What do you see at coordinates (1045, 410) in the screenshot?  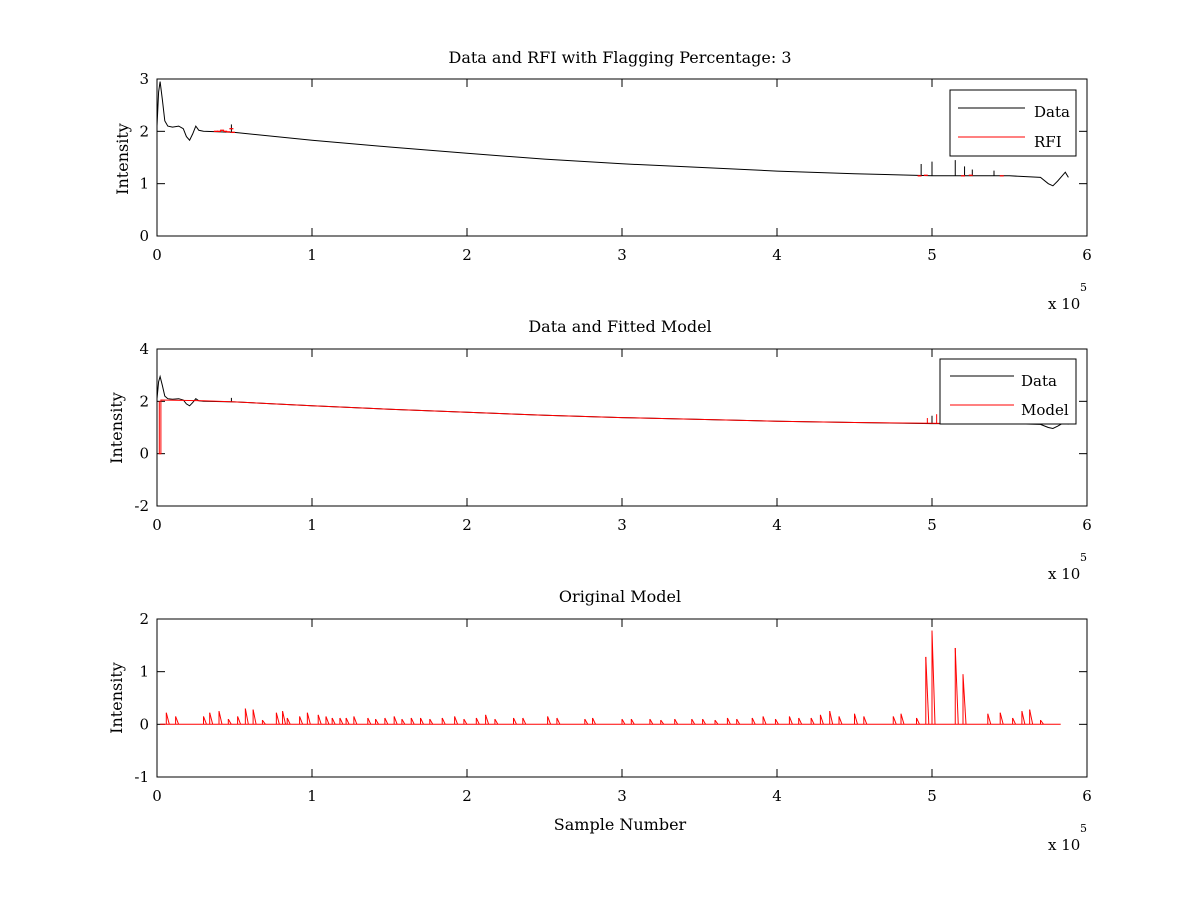 I see `legend-label-model: Model` at bounding box center [1045, 410].